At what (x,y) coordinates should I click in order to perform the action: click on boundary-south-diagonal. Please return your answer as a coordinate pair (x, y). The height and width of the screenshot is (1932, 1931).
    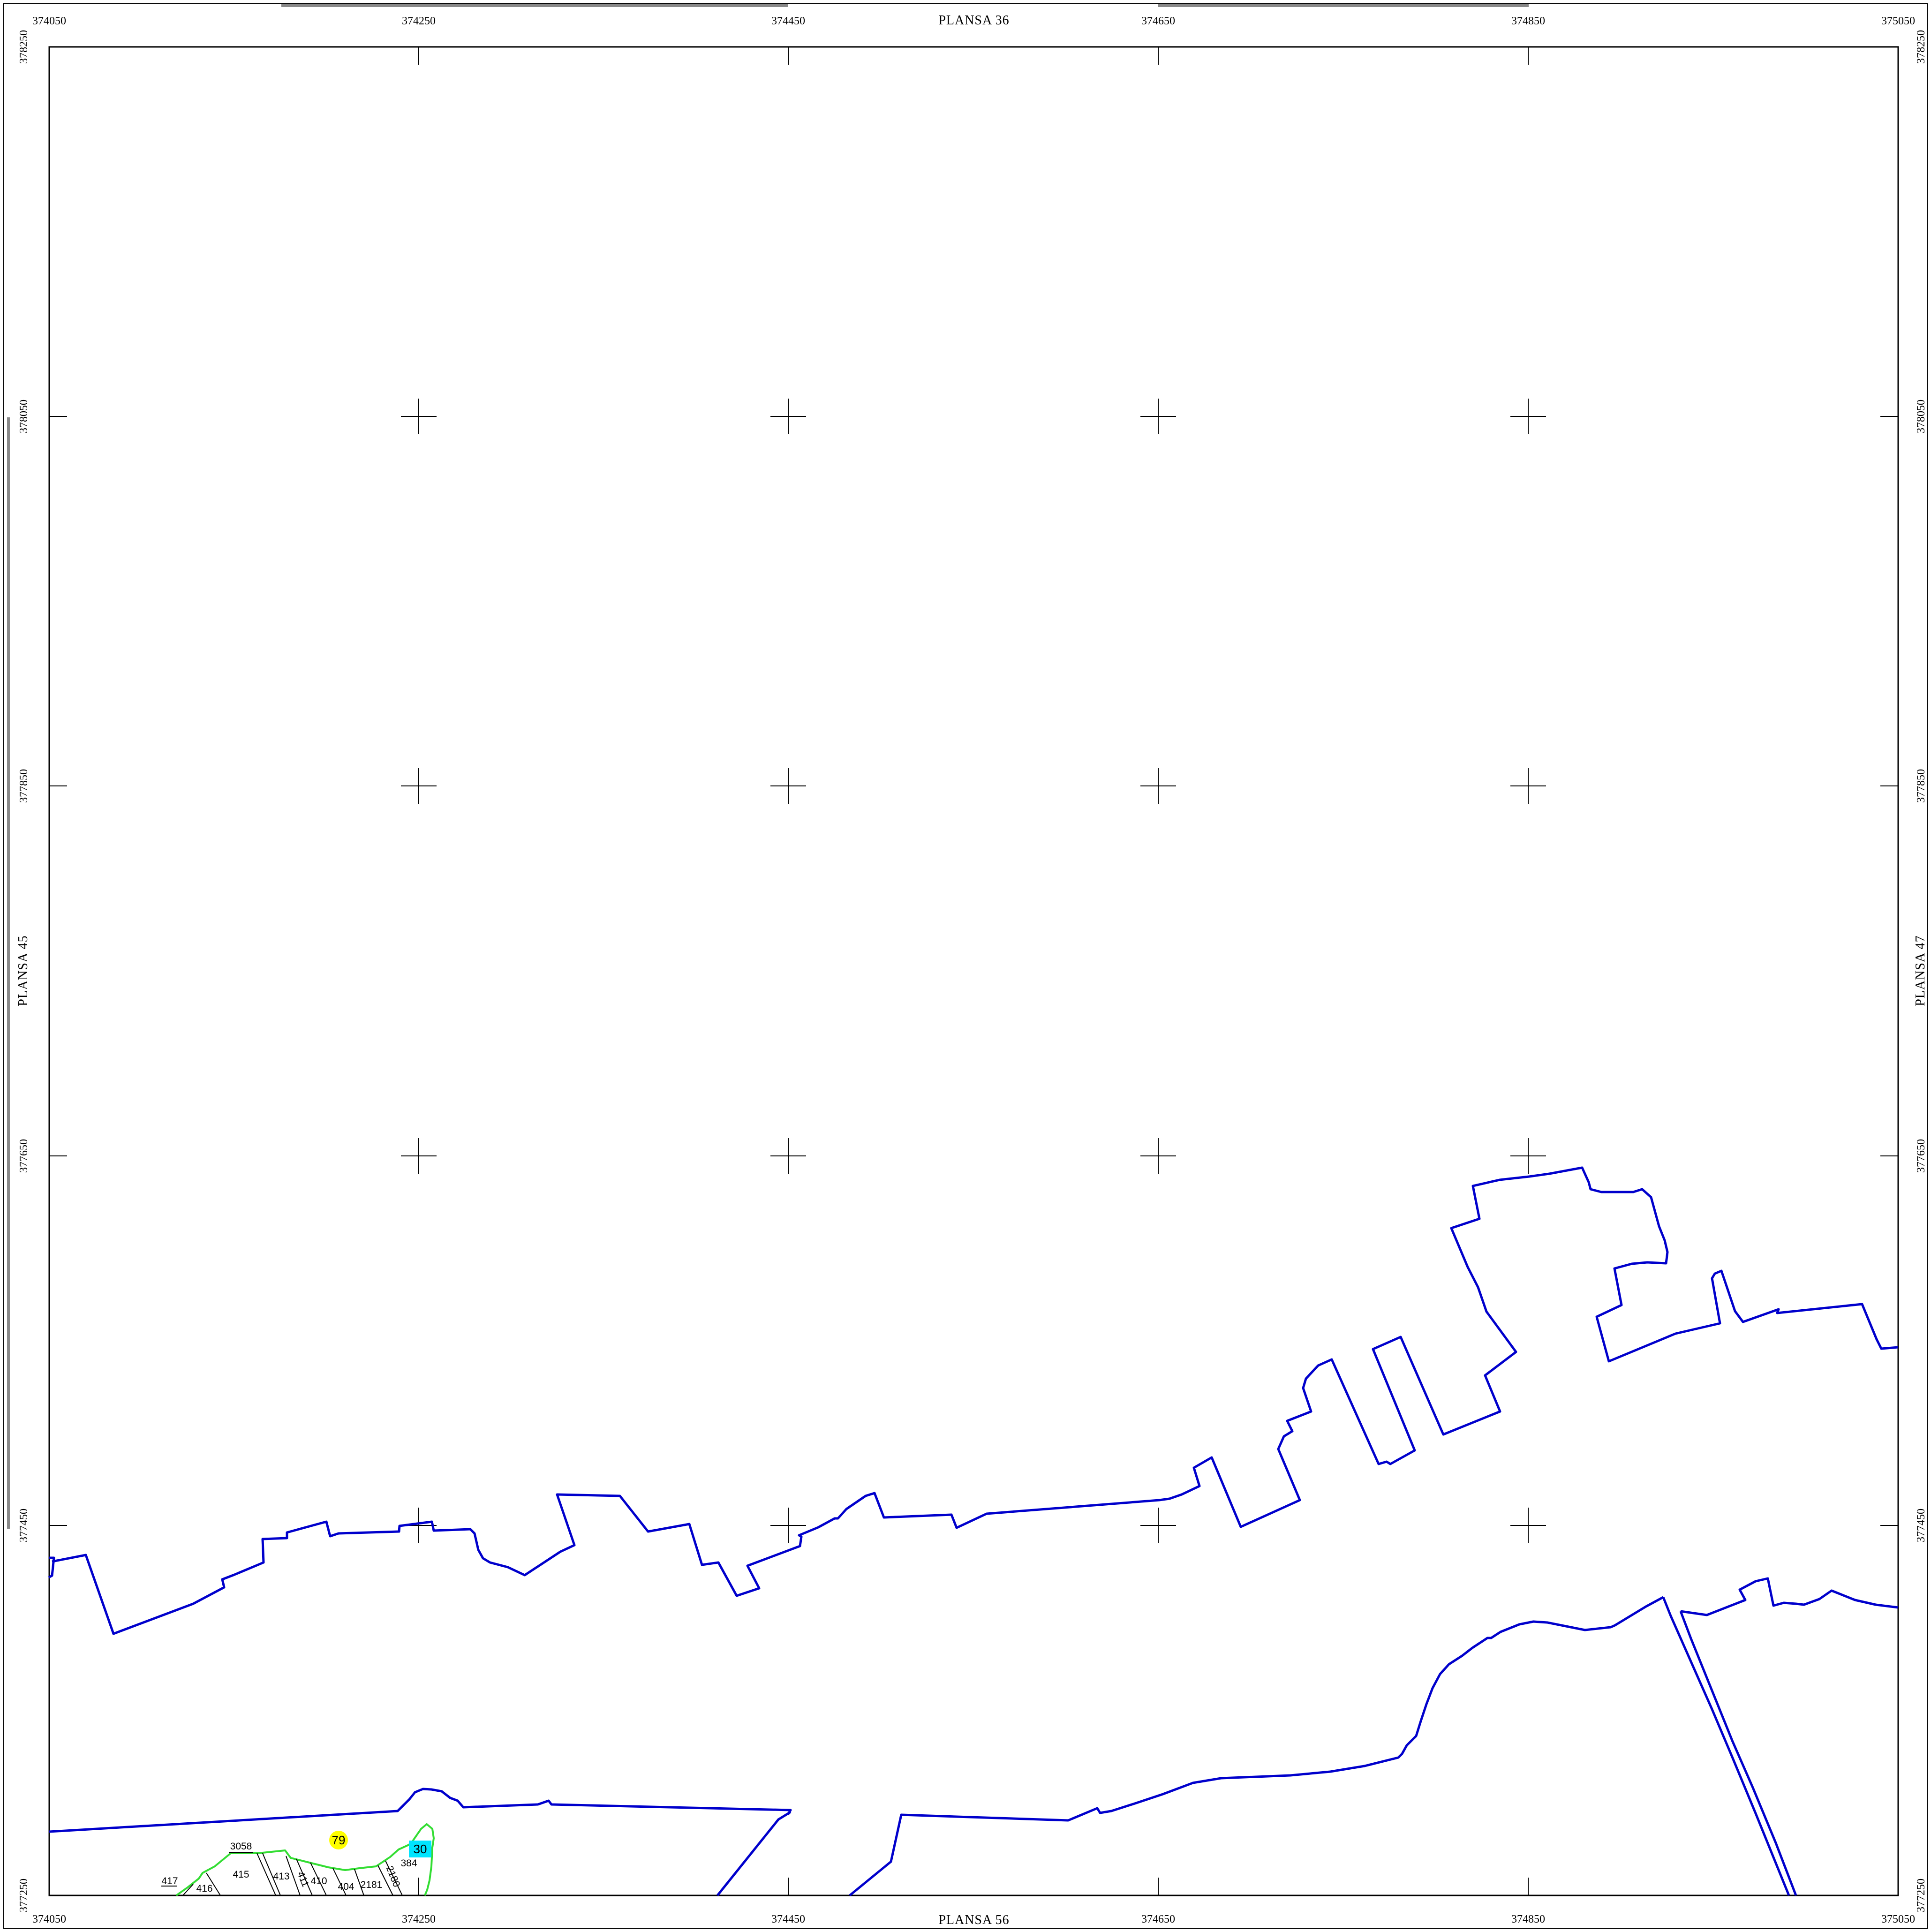
    Looking at the image, I should click on (754, 1853).